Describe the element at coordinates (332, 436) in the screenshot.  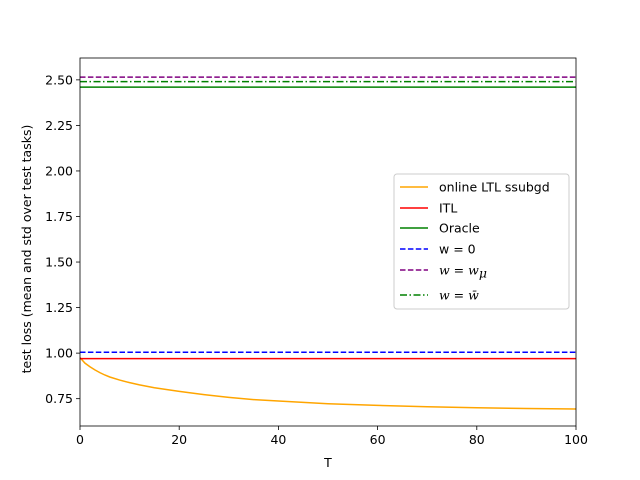
I see `x-axis: 0 20 40 60 80 100` at that location.